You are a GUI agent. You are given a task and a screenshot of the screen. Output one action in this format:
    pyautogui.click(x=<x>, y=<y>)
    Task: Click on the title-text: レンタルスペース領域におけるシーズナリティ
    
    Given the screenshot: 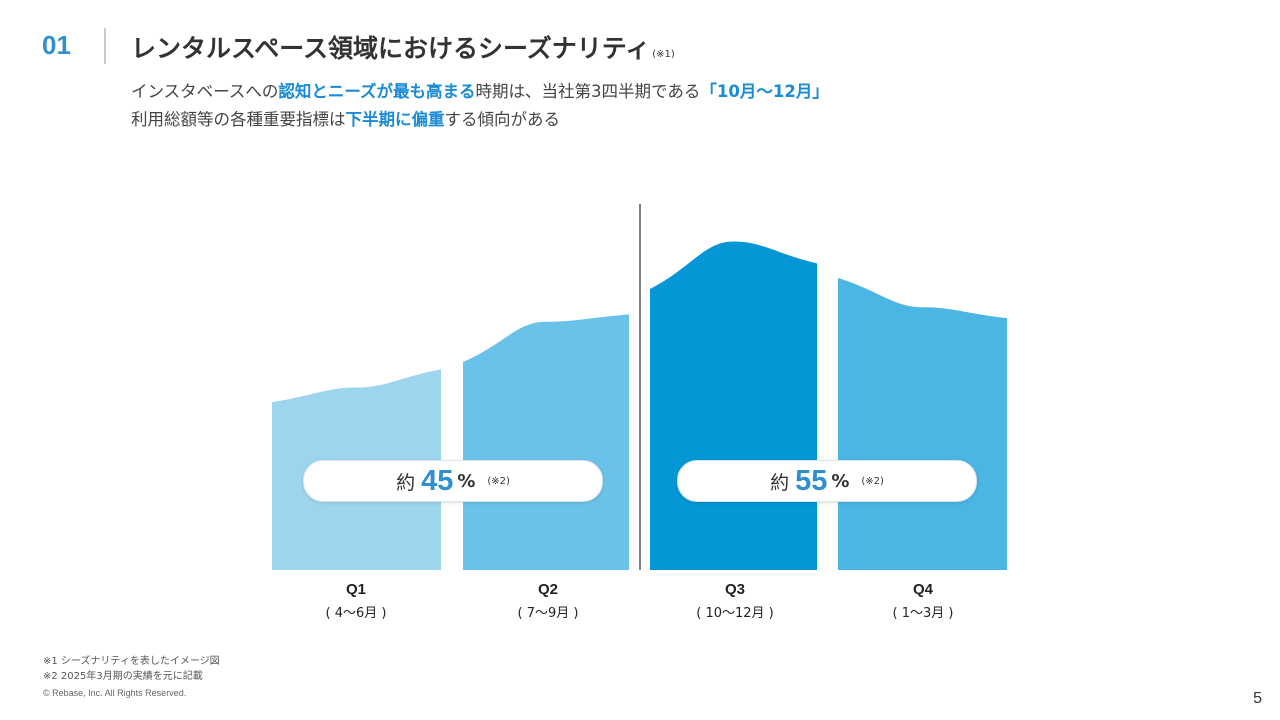 What is the action you would take?
    pyautogui.click(x=391, y=48)
    